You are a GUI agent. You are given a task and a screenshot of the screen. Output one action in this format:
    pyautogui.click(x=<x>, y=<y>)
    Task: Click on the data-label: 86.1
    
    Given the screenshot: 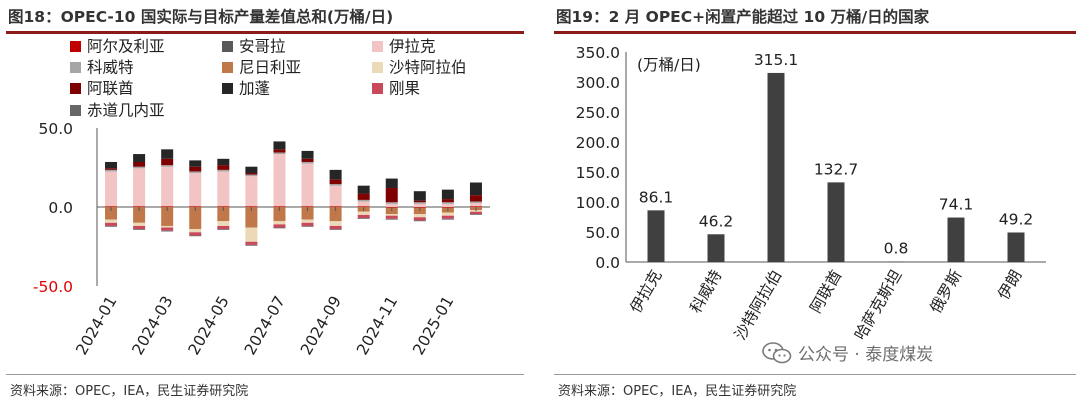 What is the action you would take?
    pyautogui.click(x=656, y=197)
    